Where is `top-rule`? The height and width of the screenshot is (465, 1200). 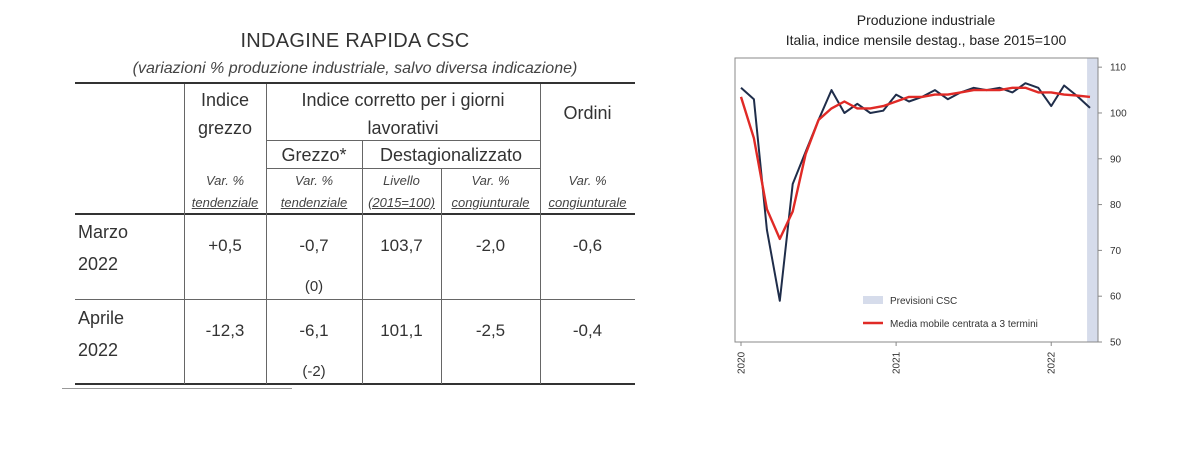
top-rule is located at coordinates (355, 83).